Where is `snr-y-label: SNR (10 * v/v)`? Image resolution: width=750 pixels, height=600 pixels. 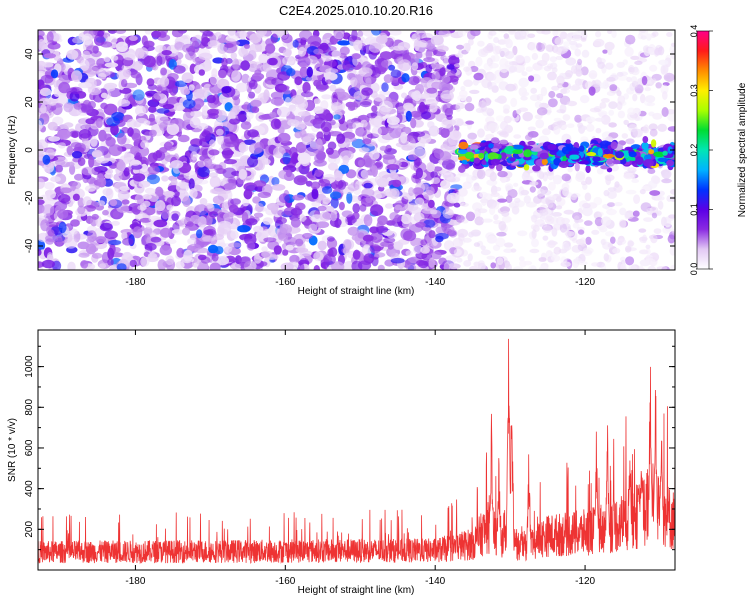 snr-y-label: SNR (10 * v/v) is located at coordinates (12, 450).